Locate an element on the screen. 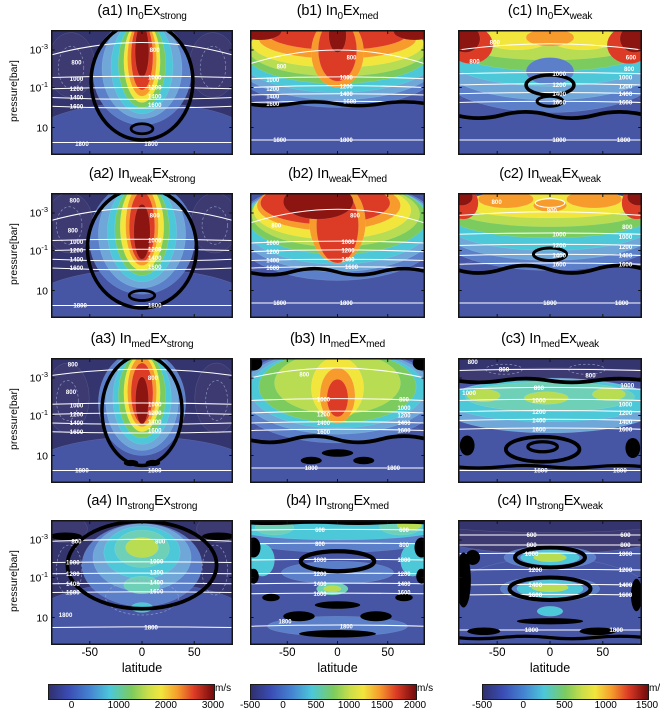 The image size is (660, 714). panel-title-b1: (b1) In0Exmed is located at coordinates (338, 12).